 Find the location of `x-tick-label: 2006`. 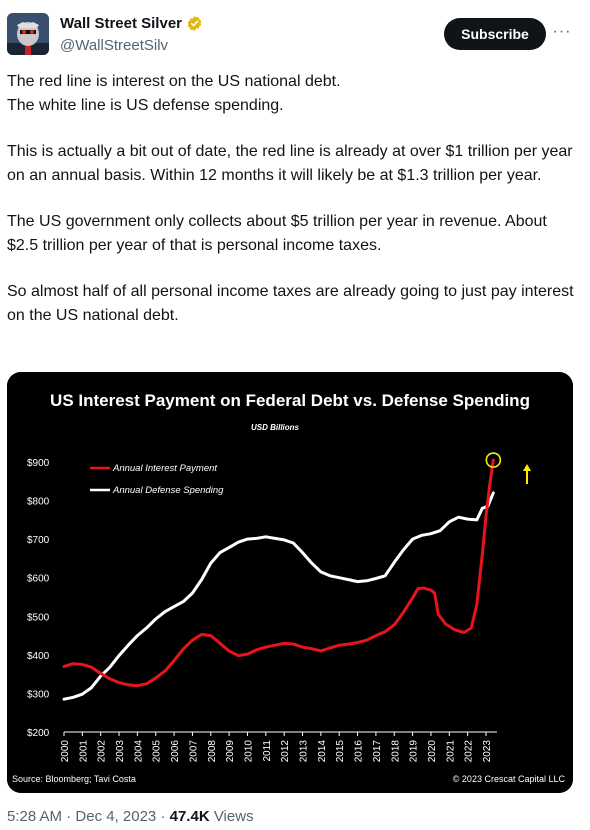

x-tick-label: 2006 is located at coordinates (175, 751).